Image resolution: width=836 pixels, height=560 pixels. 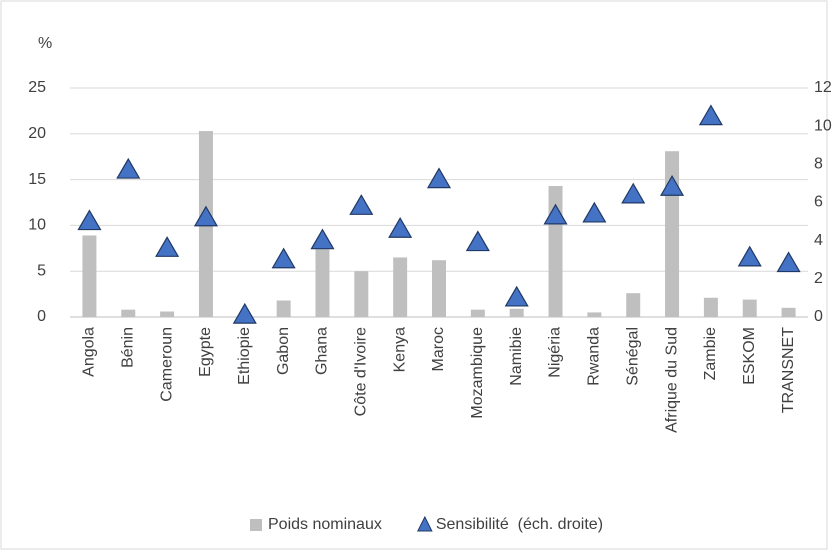 What do you see at coordinates (749, 356) in the screenshot?
I see `x-tick-label: ESKOM` at bounding box center [749, 356].